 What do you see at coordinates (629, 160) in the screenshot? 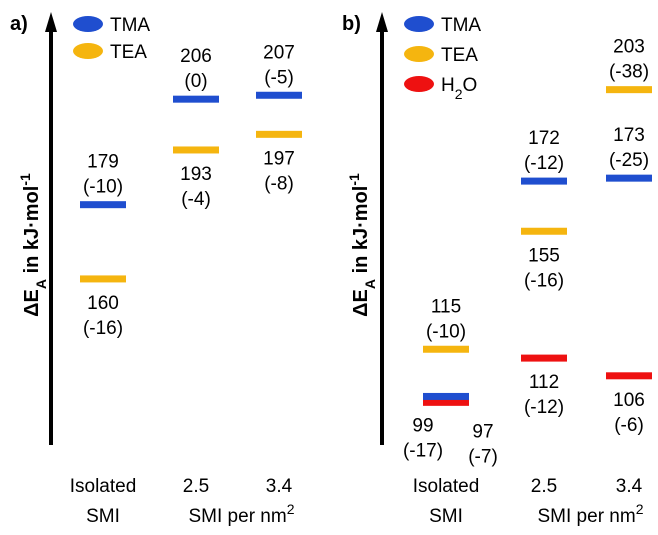
I see `level-delta-label: (-25)` at bounding box center [629, 160].